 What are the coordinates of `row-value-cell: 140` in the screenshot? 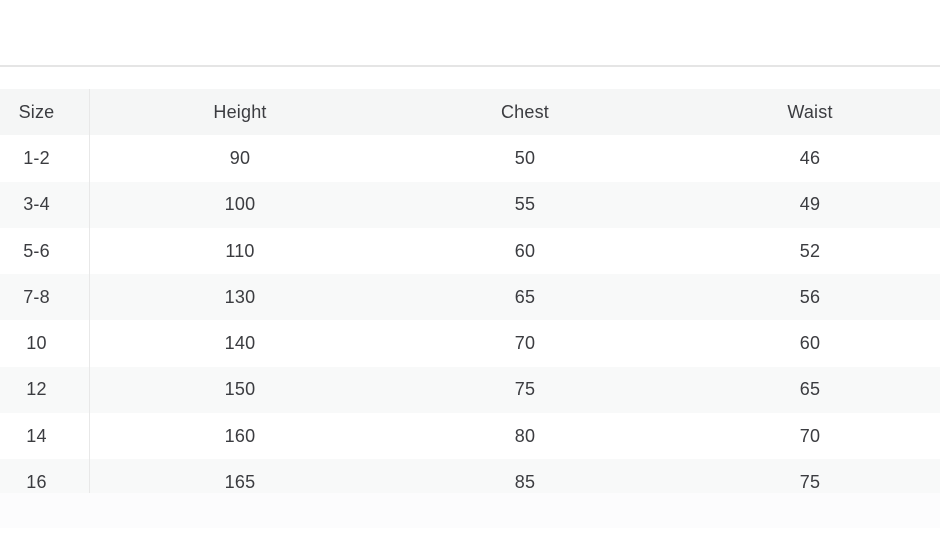 It's located at (240, 343).